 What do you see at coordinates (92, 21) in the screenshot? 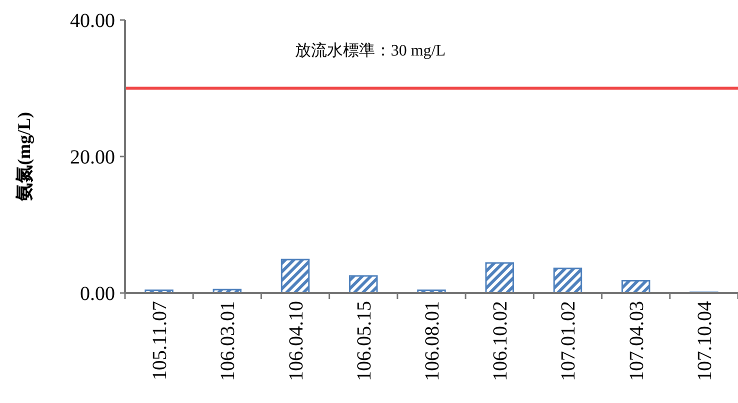
I see `y-tick-label: 40.00` at bounding box center [92, 21].